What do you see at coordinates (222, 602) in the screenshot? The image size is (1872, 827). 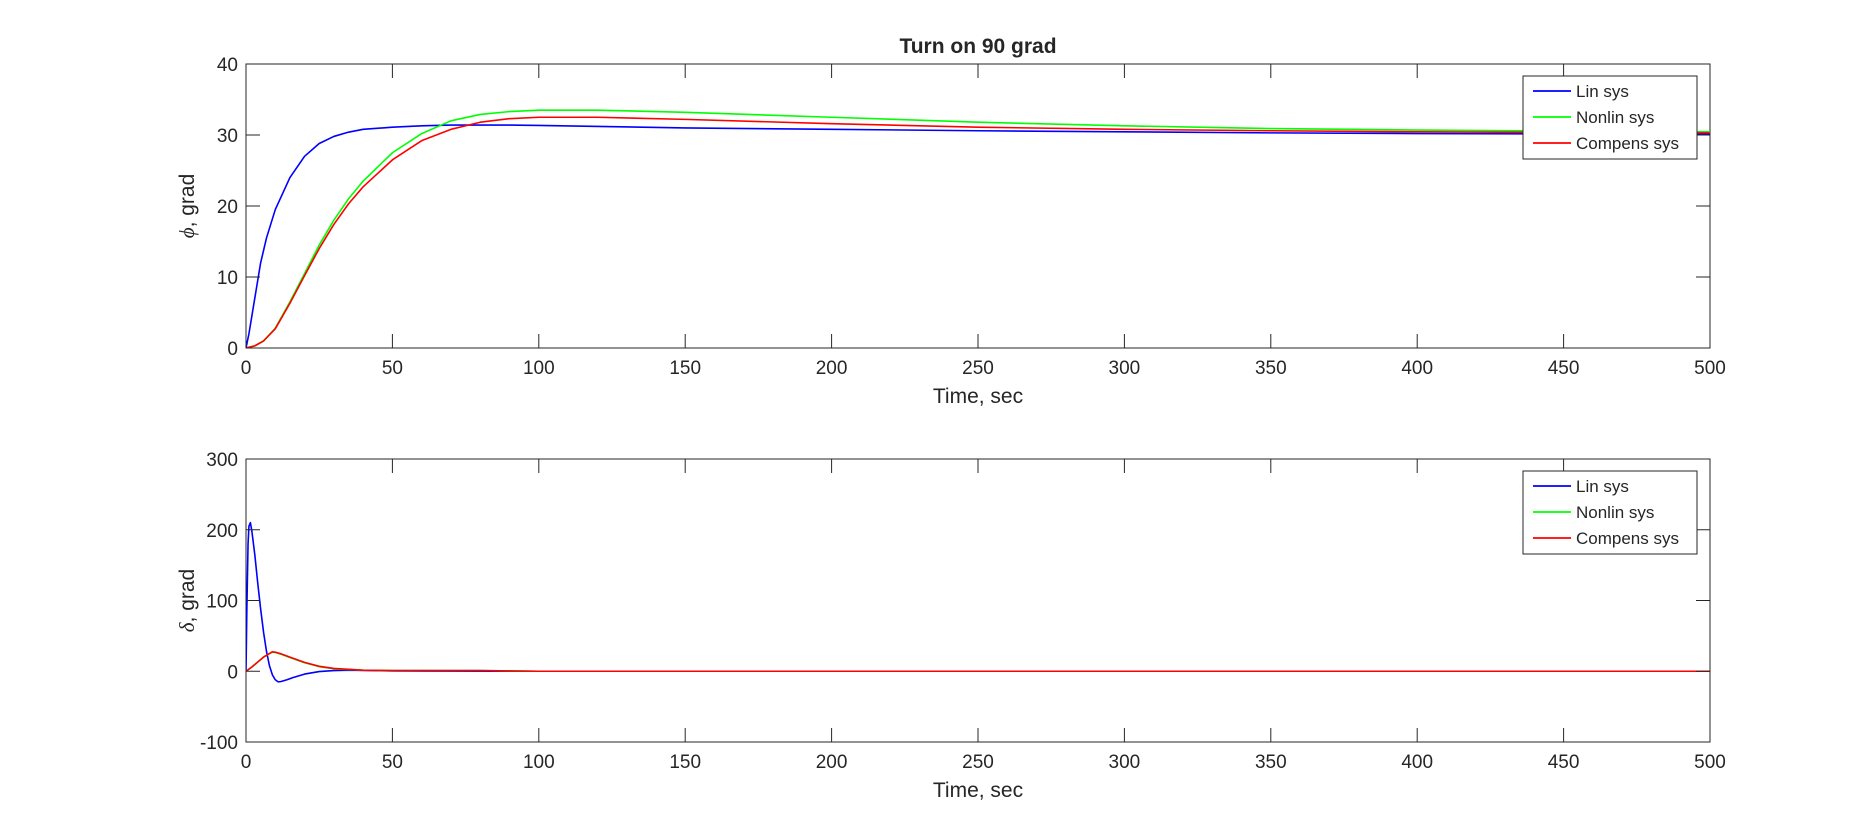 I see `y-tick-label: 100` at bounding box center [222, 602].